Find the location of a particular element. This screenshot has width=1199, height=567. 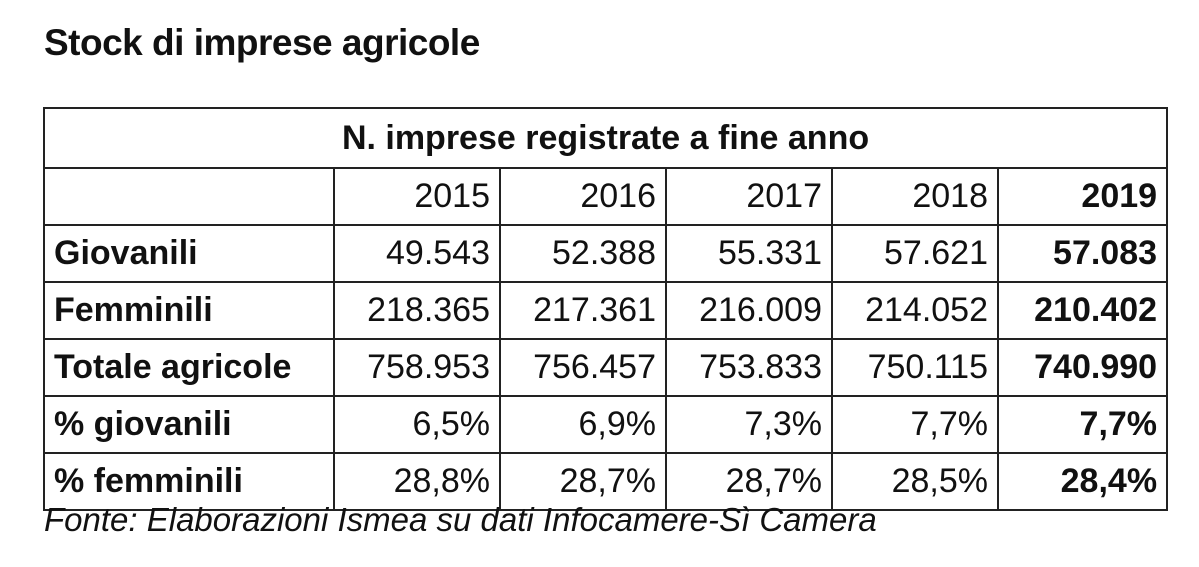

table-header-row: N. imprese registrate a fine anno is located at coordinates (605, 138).